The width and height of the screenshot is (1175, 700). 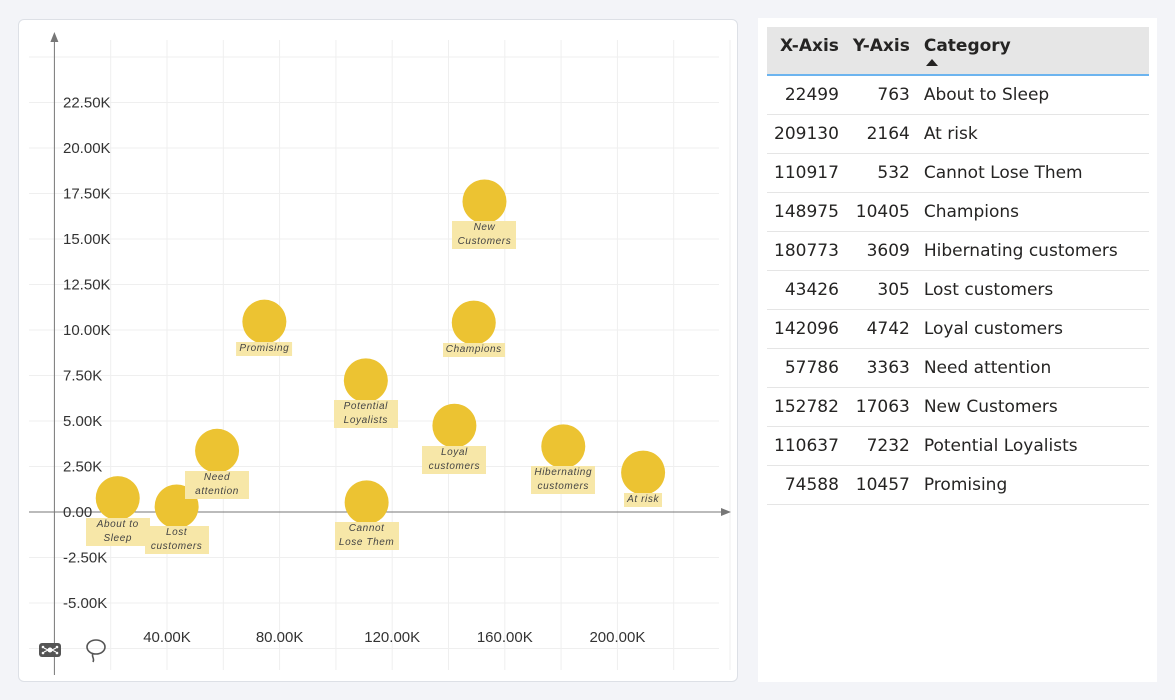 What do you see at coordinates (1032, 329) in the screenshot?
I see `category-cell: Loyal customers` at bounding box center [1032, 329].